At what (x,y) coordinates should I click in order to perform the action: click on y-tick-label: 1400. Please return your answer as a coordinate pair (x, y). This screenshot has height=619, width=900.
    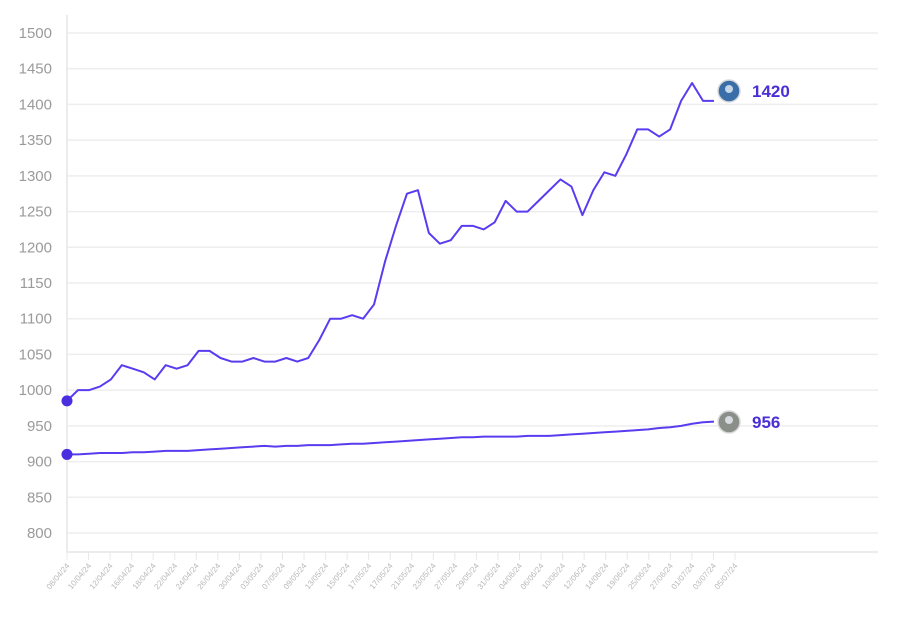
    Looking at the image, I should click on (35, 104).